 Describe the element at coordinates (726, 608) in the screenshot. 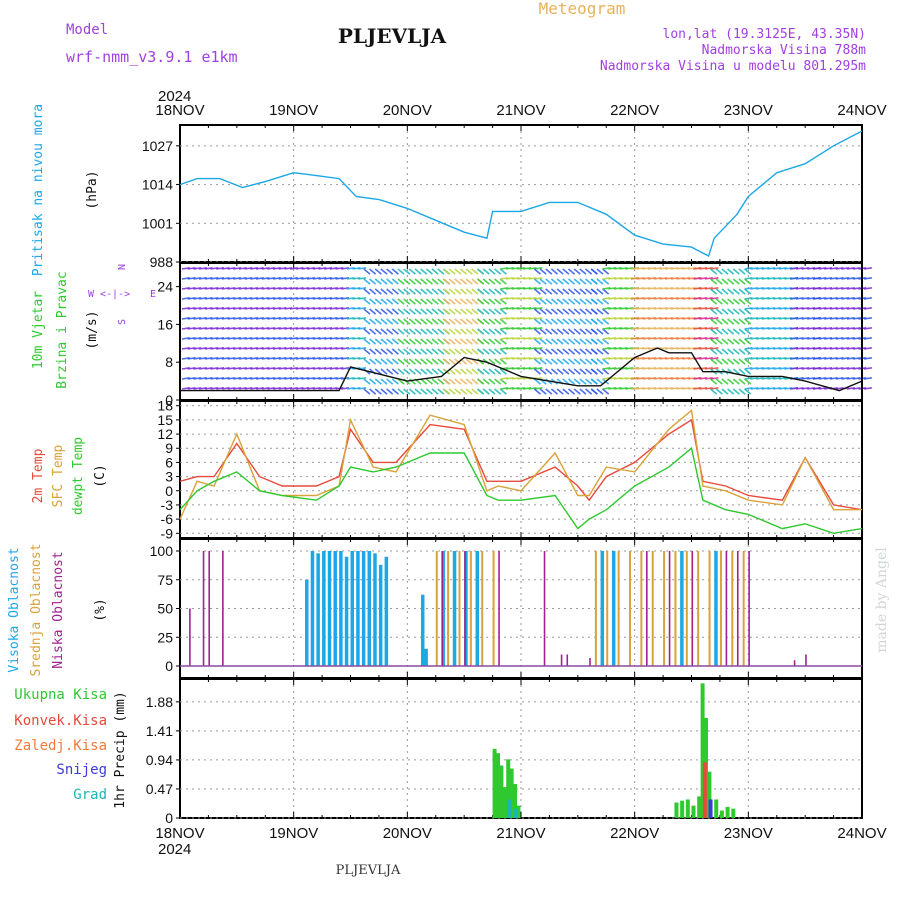

I see `low-cloud-bar` at that location.